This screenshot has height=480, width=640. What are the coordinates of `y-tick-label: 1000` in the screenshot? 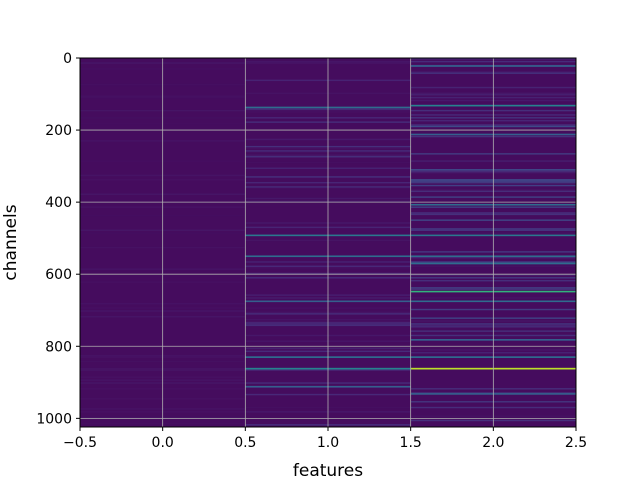 It's located at (54, 419).